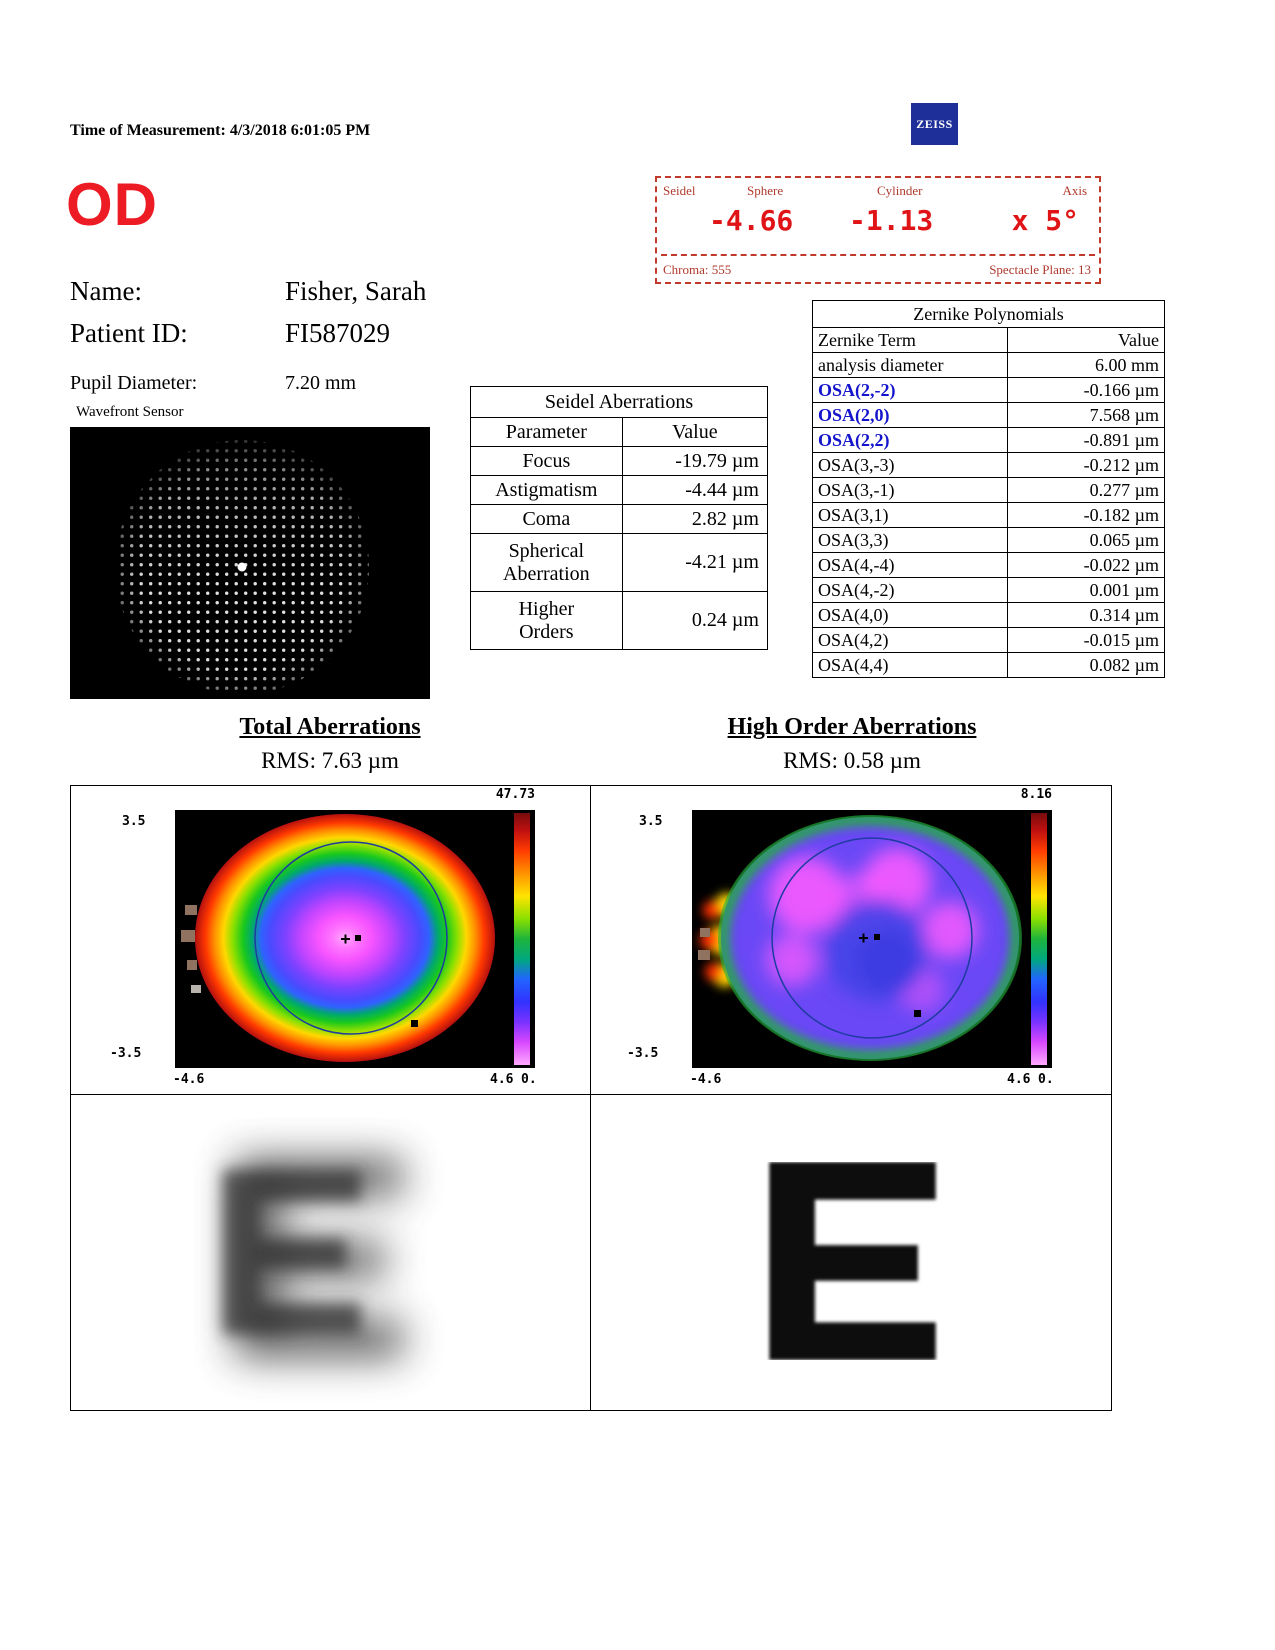 This screenshot has width=1275, height=1650. What do you see at coordinates (1036, 794) in the screenshot?
I see `scale-max-label: 8.16` at bounding box center [1036, 794].